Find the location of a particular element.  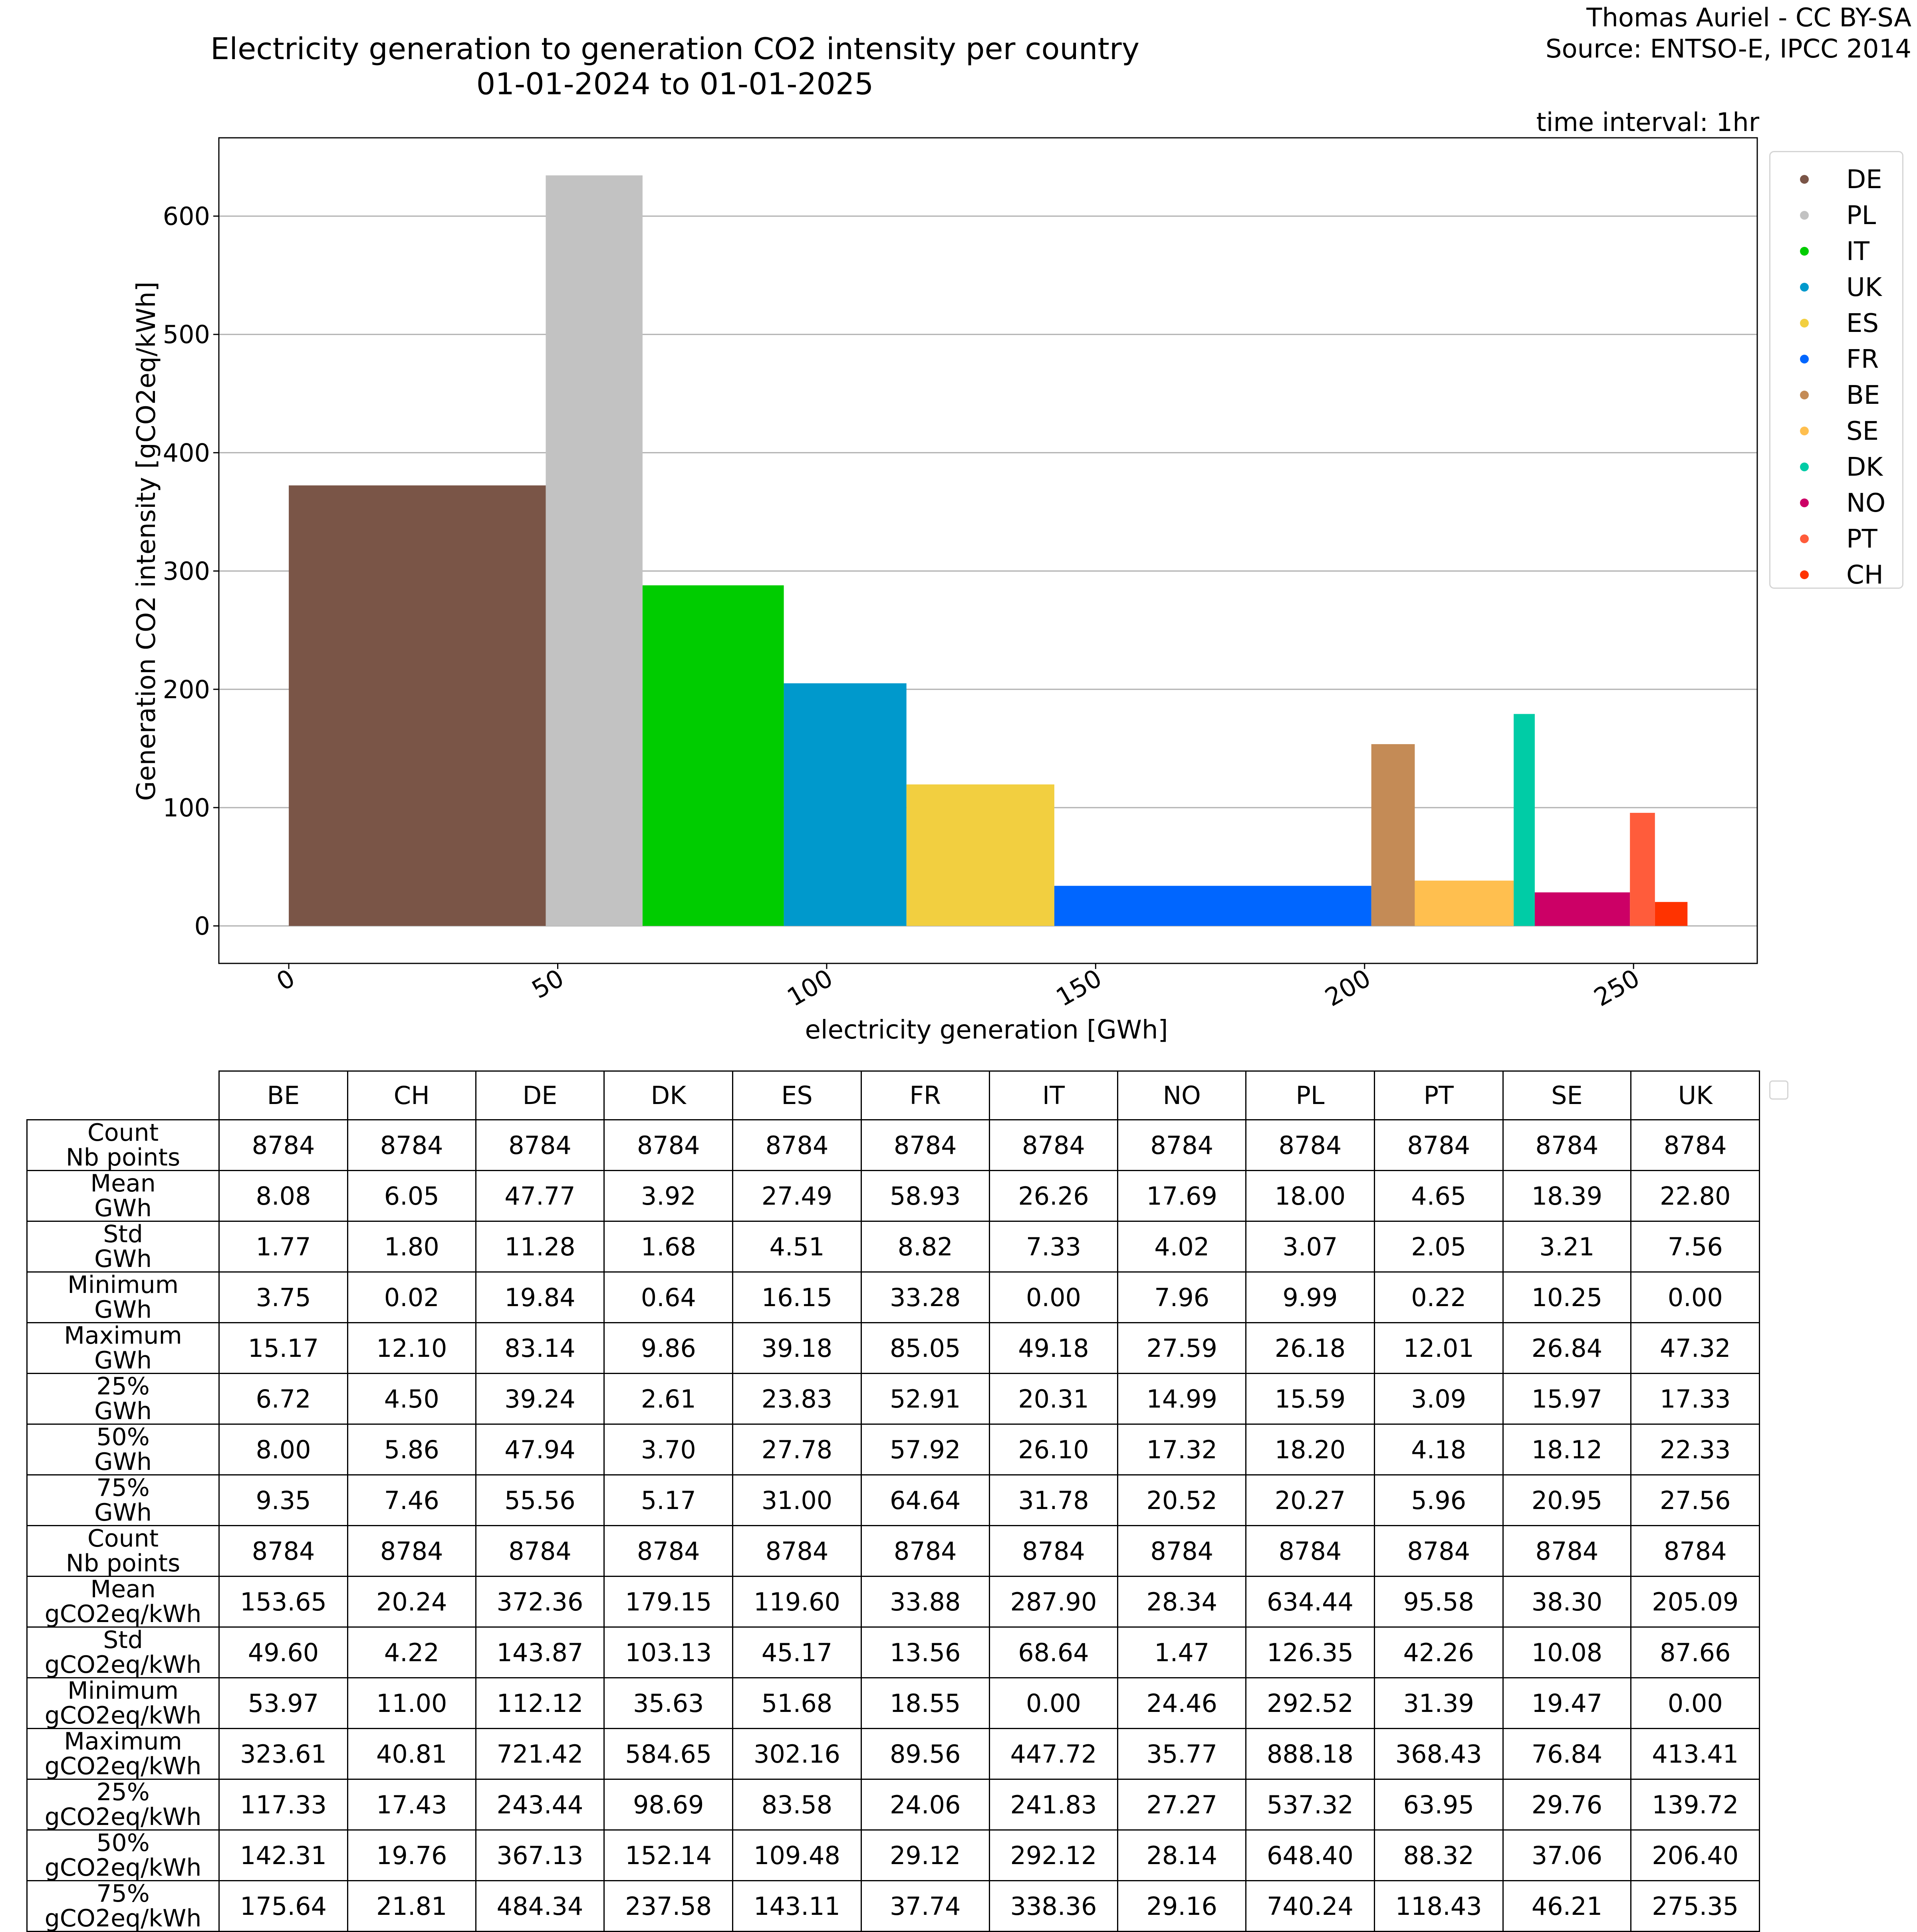

table-corner is located at coordinates (123, 1095).